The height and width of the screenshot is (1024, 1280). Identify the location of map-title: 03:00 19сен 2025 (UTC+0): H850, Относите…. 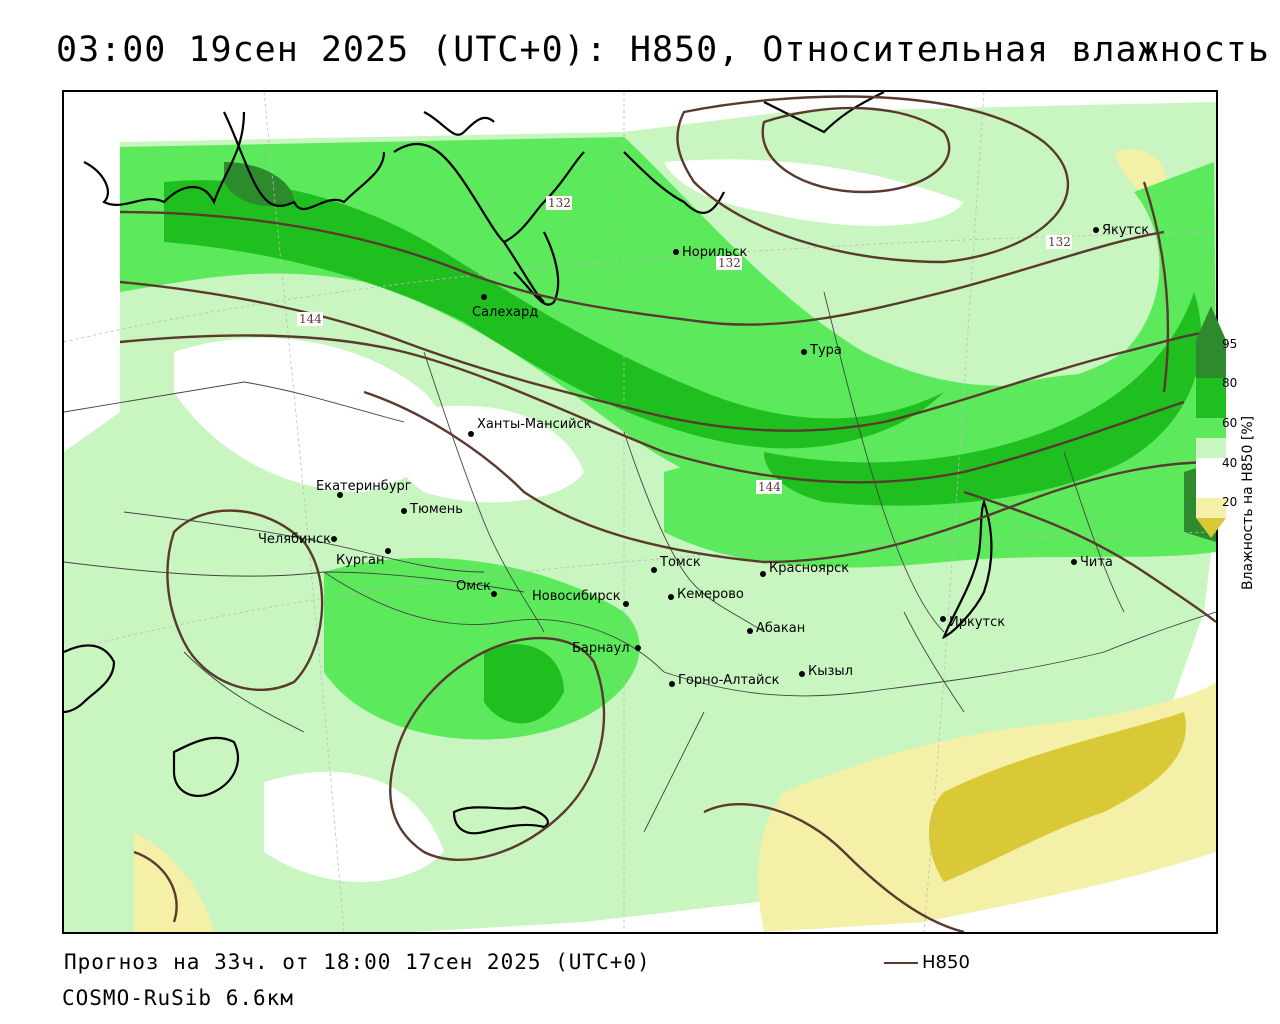
(663, 50).